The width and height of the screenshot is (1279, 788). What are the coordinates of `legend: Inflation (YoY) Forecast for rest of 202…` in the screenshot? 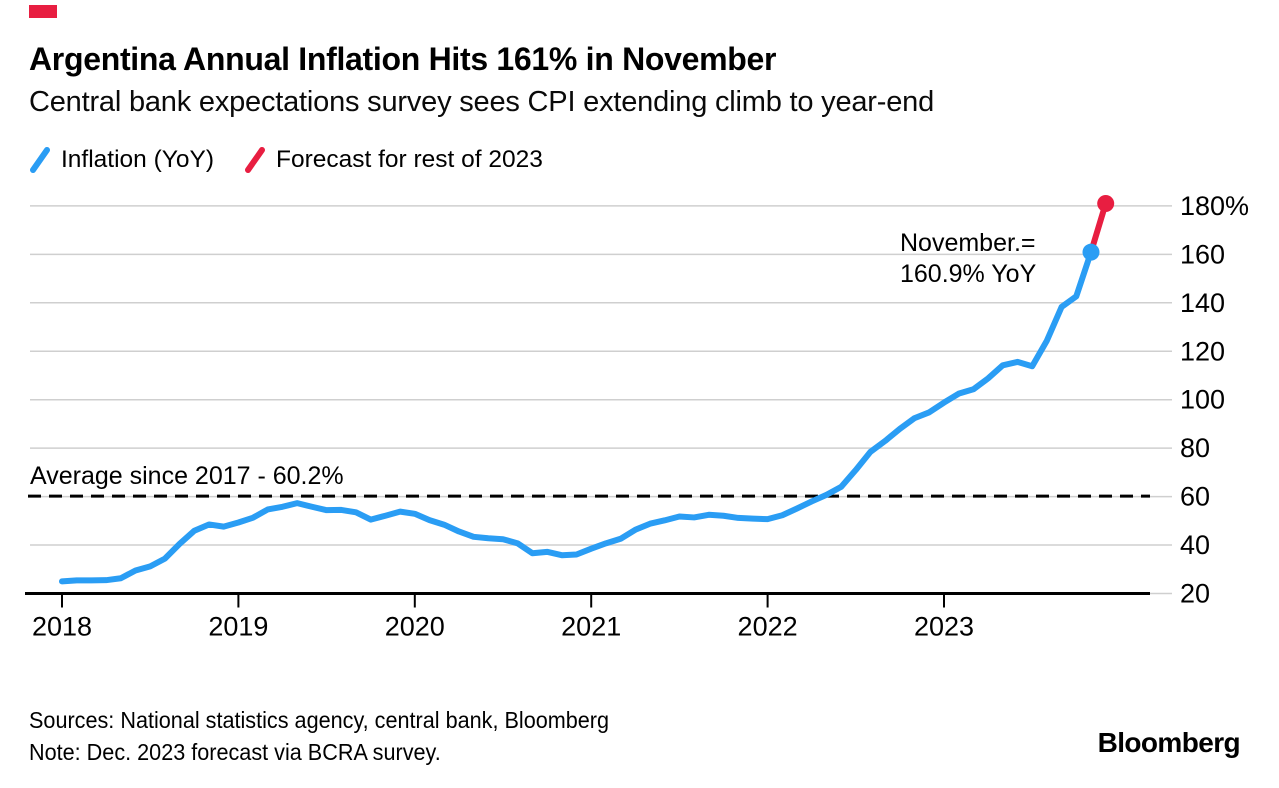 It's located at (286, 160).